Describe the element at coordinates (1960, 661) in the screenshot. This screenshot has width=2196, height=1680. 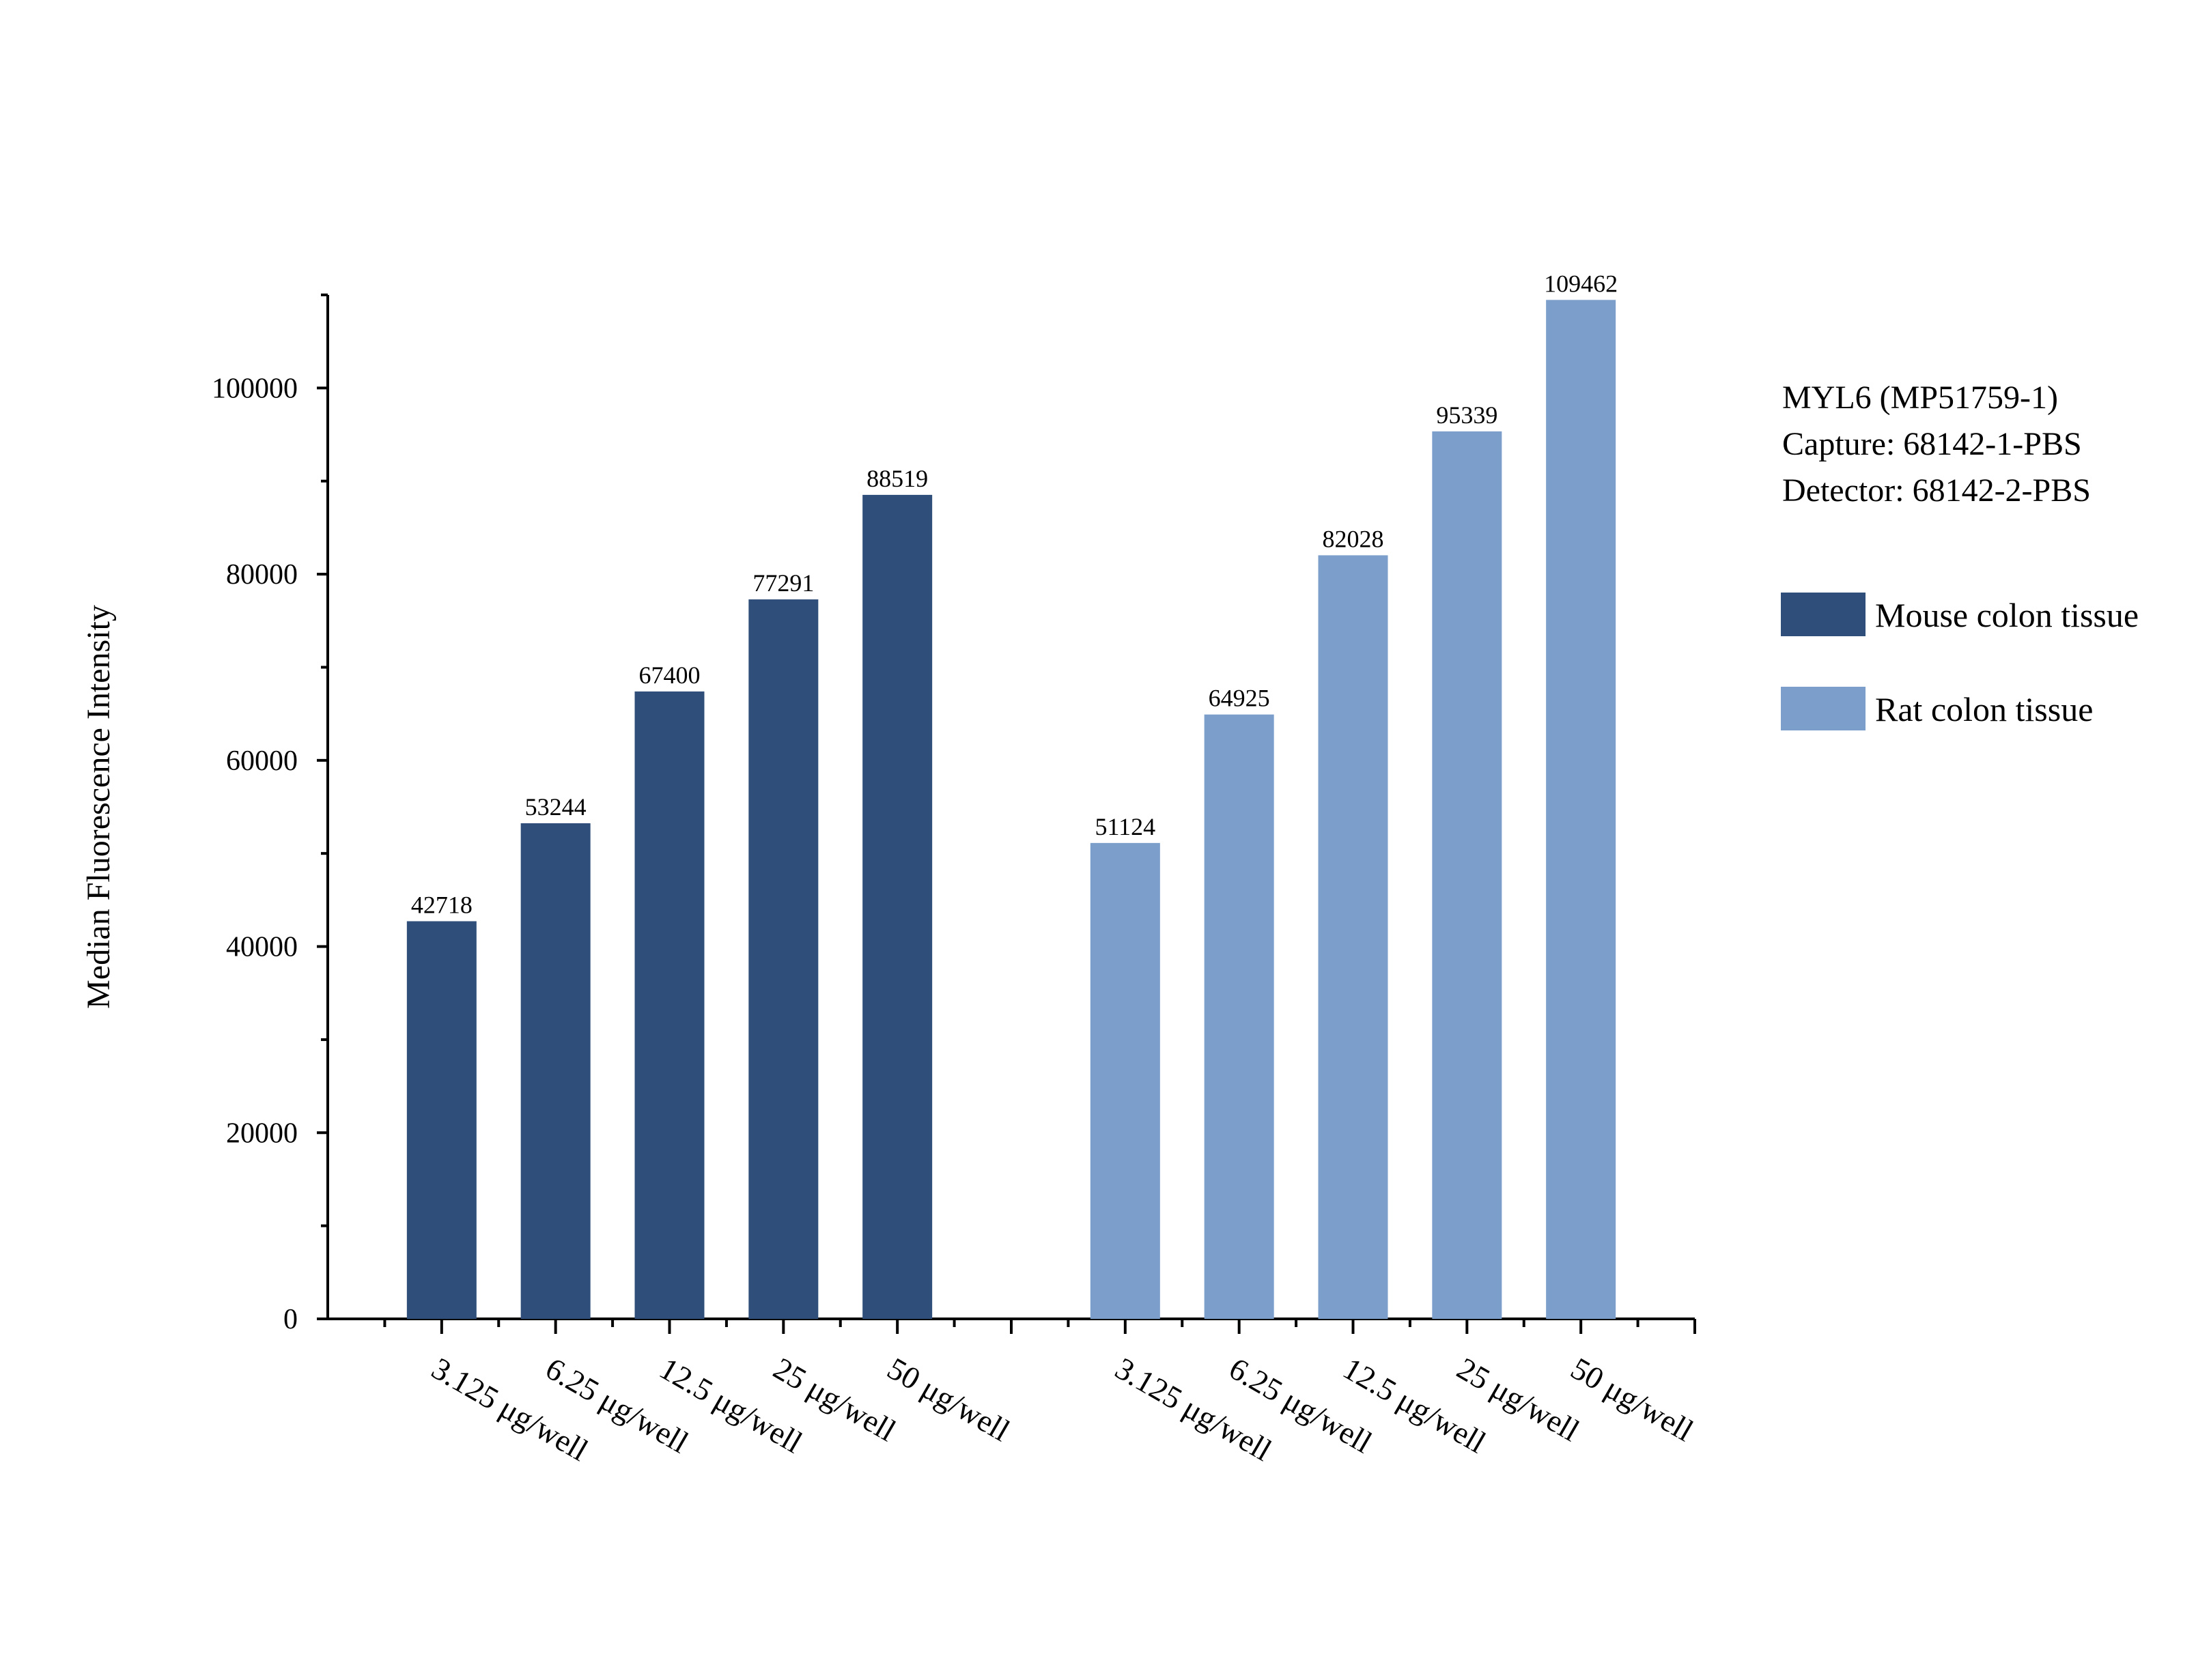
I see `legend: Mouse colon tissue Rat colon tissue` at that location.